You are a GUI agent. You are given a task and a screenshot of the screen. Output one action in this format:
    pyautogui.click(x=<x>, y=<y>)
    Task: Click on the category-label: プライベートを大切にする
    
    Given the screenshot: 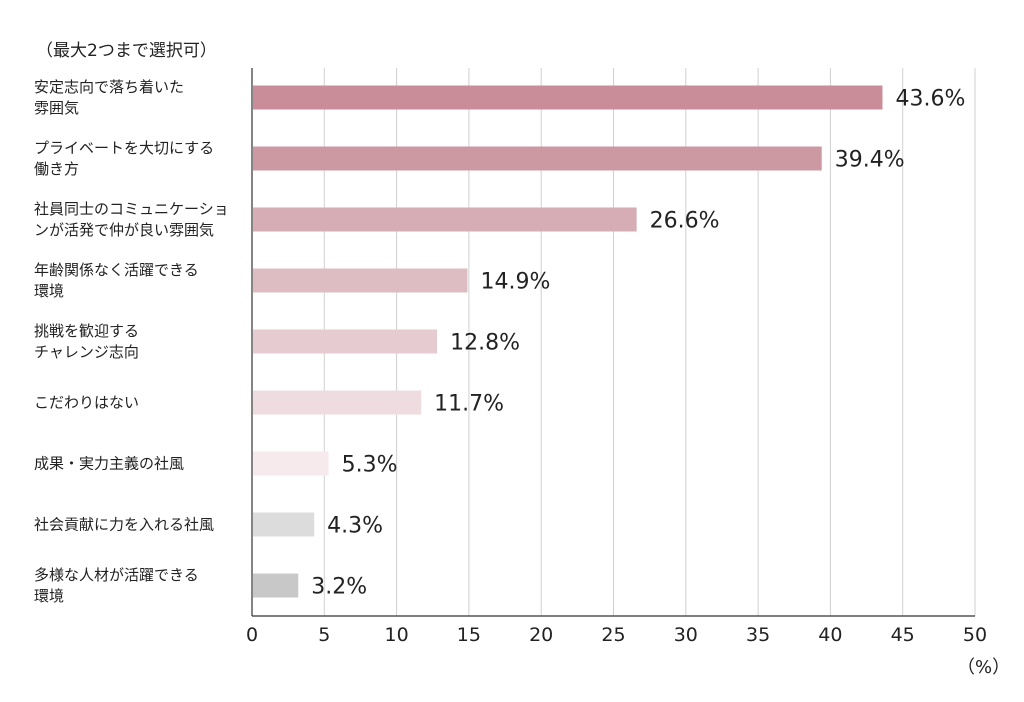 What is the action you would take?
    pyautogui.click(x=124, y=148)
    